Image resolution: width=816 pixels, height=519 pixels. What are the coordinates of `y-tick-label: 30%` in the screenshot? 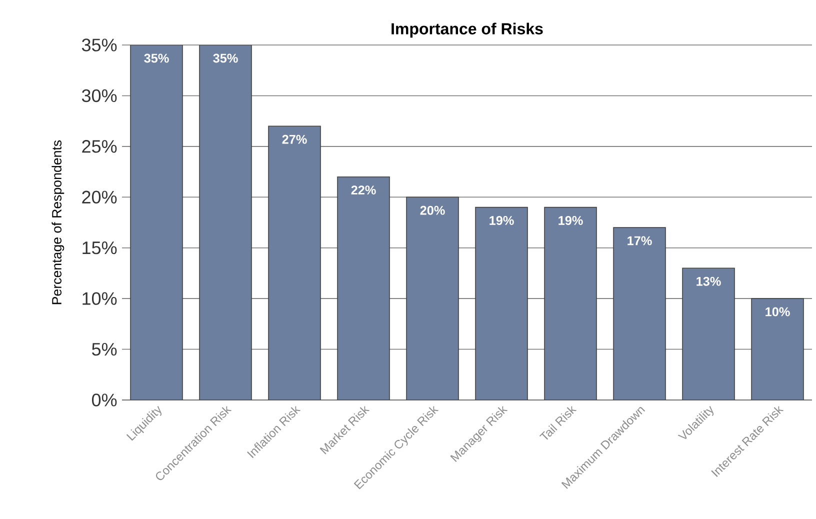 It's located at (99, 95).